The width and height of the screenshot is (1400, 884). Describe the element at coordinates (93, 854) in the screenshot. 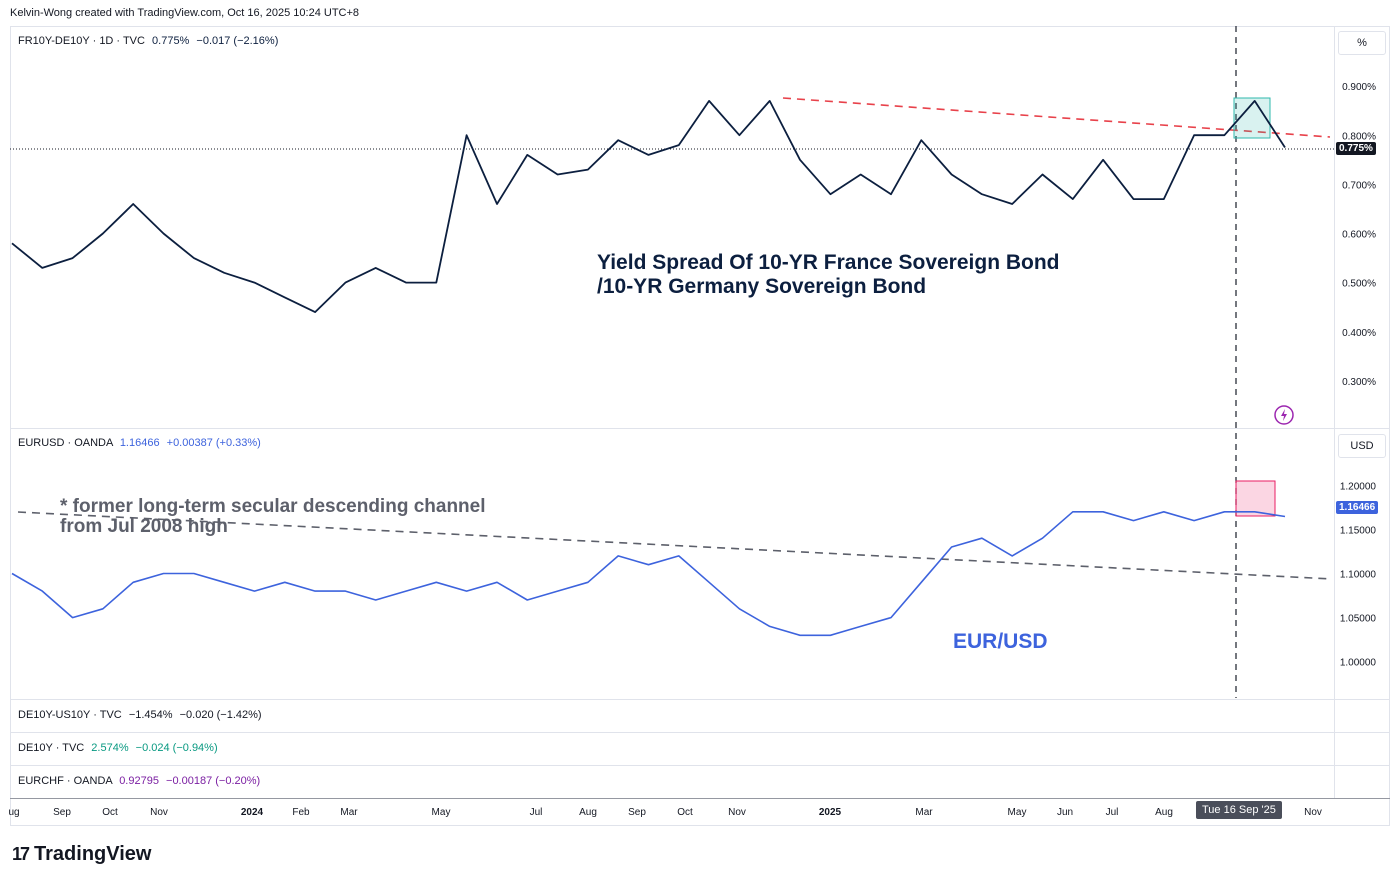

I see `brand-name: TradingView` at that location.